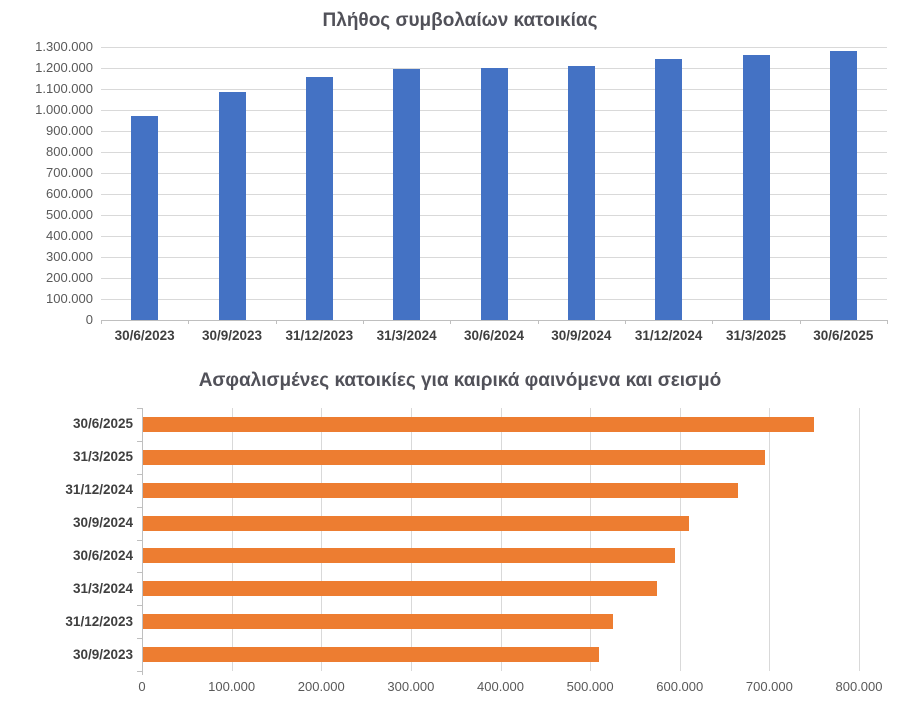 The height and width of the screenshot is (705, 920). I want to click on y-category-label: 30/6/2025, so click(102, 424).